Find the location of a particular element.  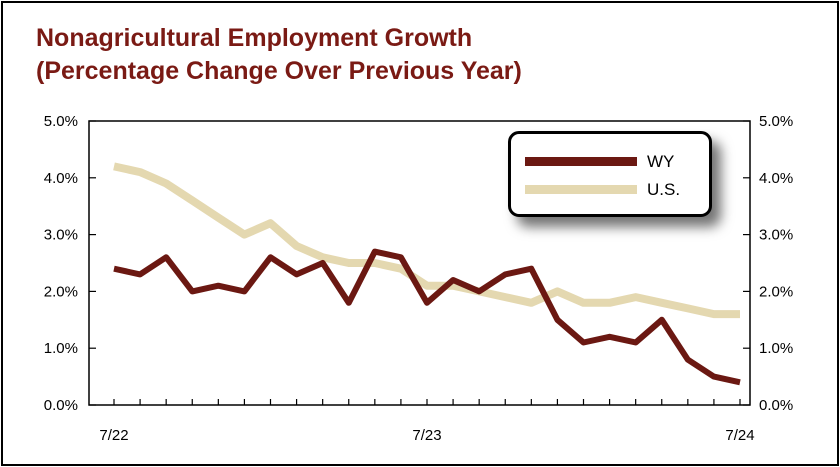

x-tick-label: 7/22 is located at coordinates (113, 435).